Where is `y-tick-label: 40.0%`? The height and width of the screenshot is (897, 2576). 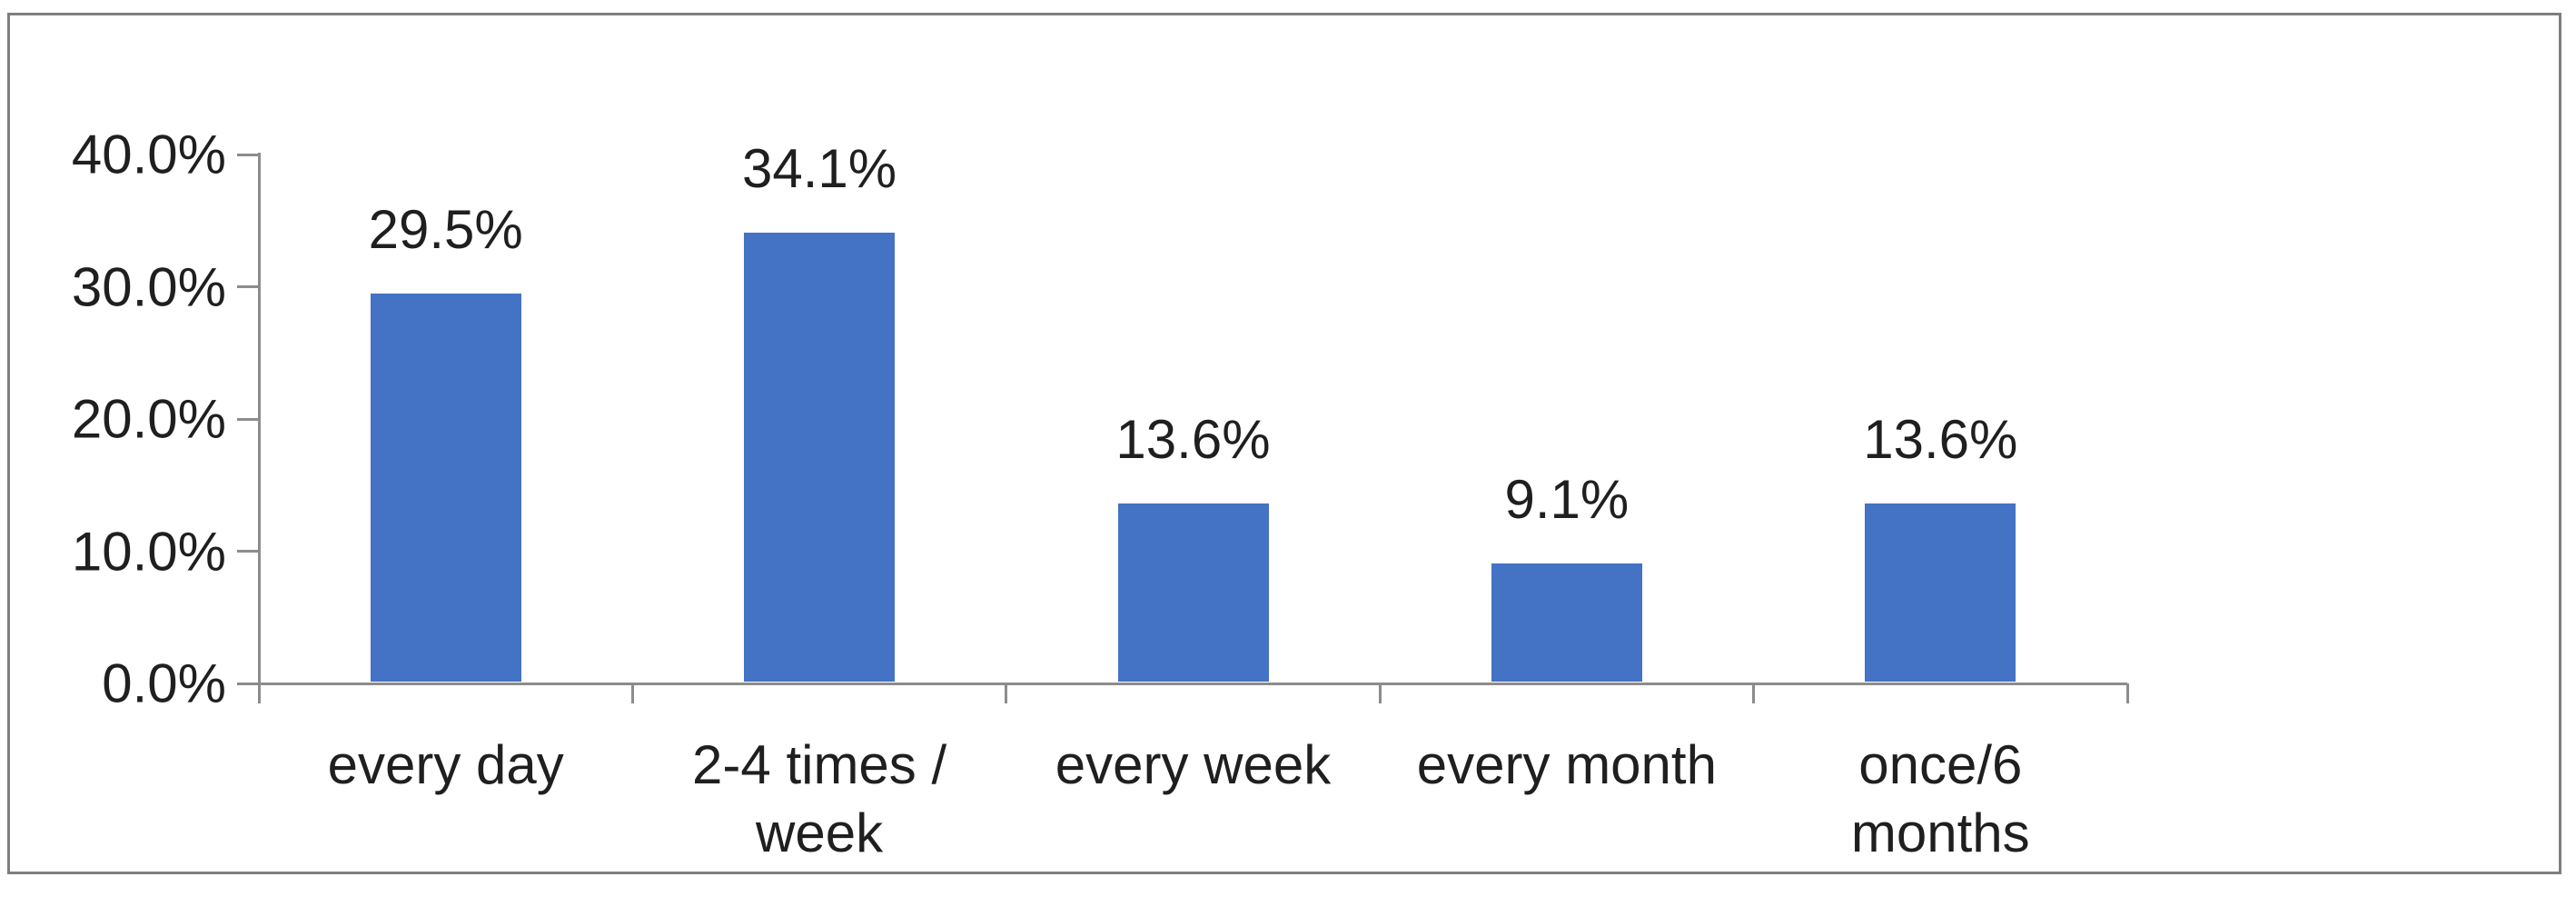 y-tick-label: 40.0% is located at coordinates (148, 154).